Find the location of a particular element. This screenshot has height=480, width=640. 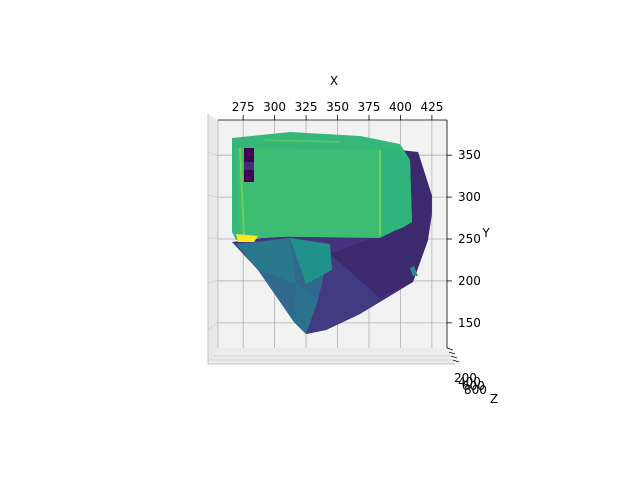

x-tick-label: 275 is located at coordinates (243, 107).